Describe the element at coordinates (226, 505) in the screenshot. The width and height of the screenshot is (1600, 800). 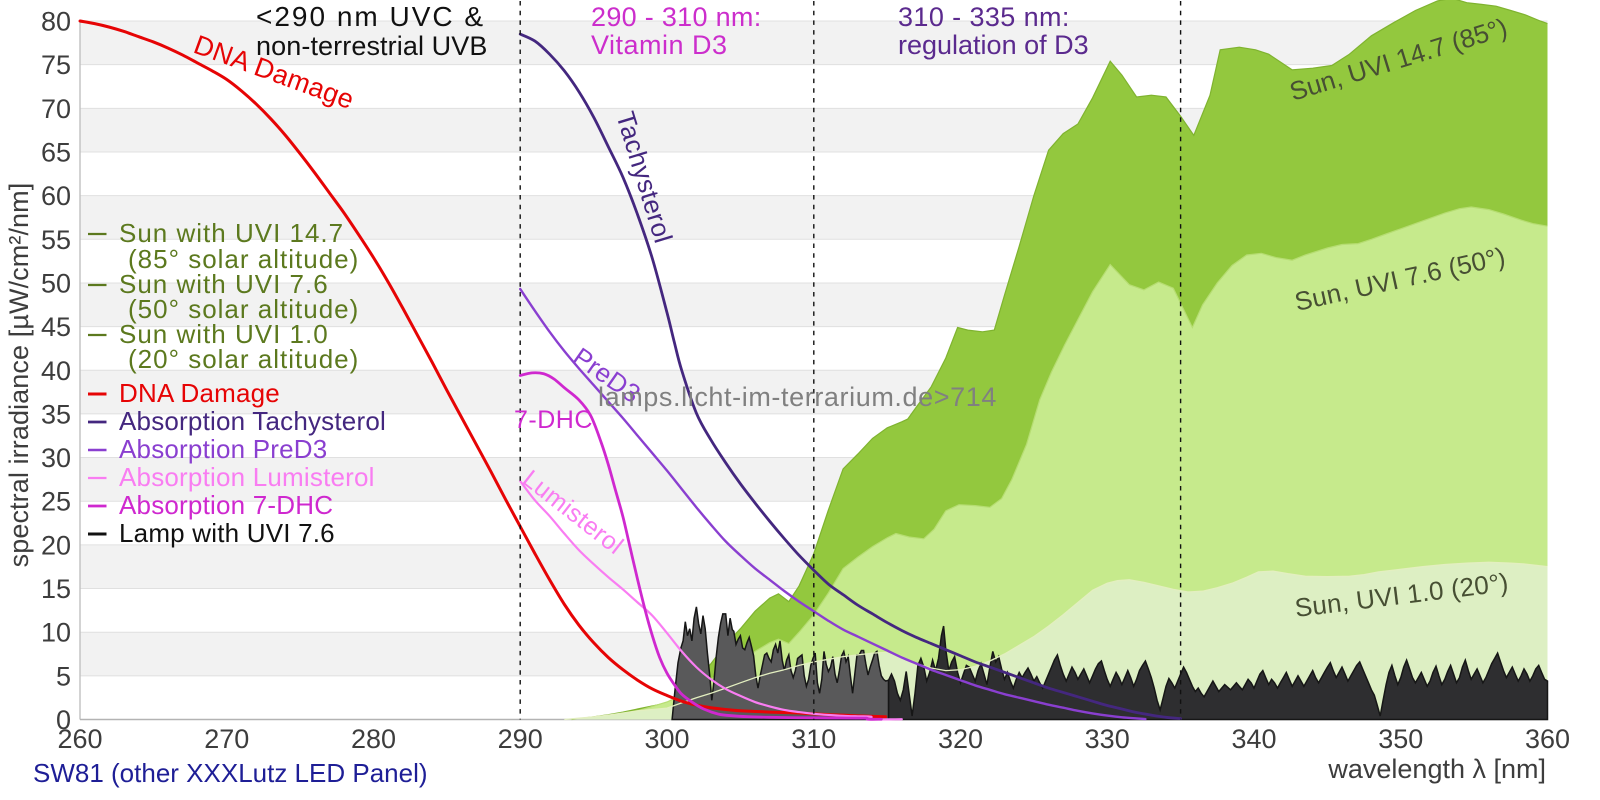
I see `svg-text: Absorption 7-DHC` at that location.